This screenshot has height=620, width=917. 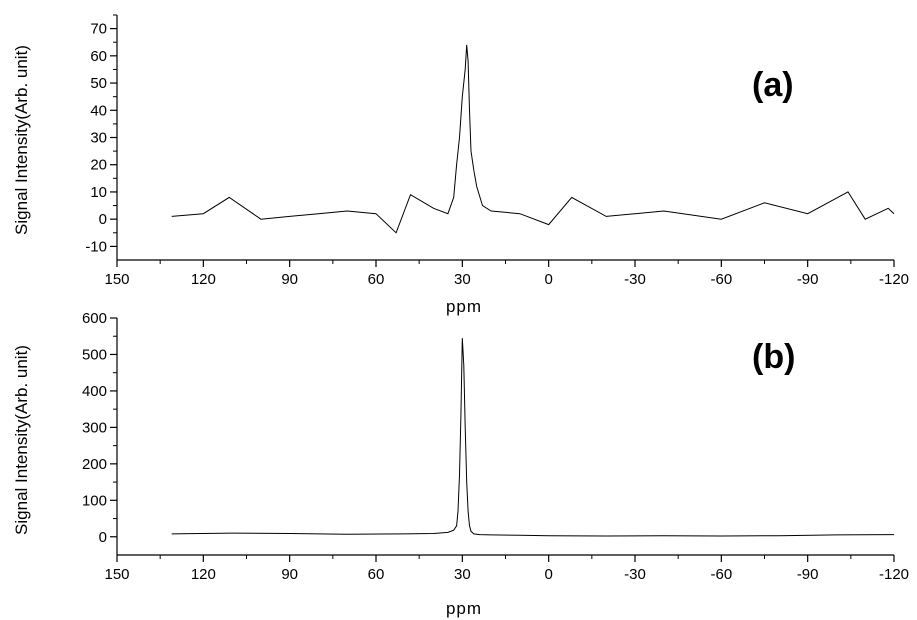 I want to click on panel-a-label: (a), so click(x=773, y=85).